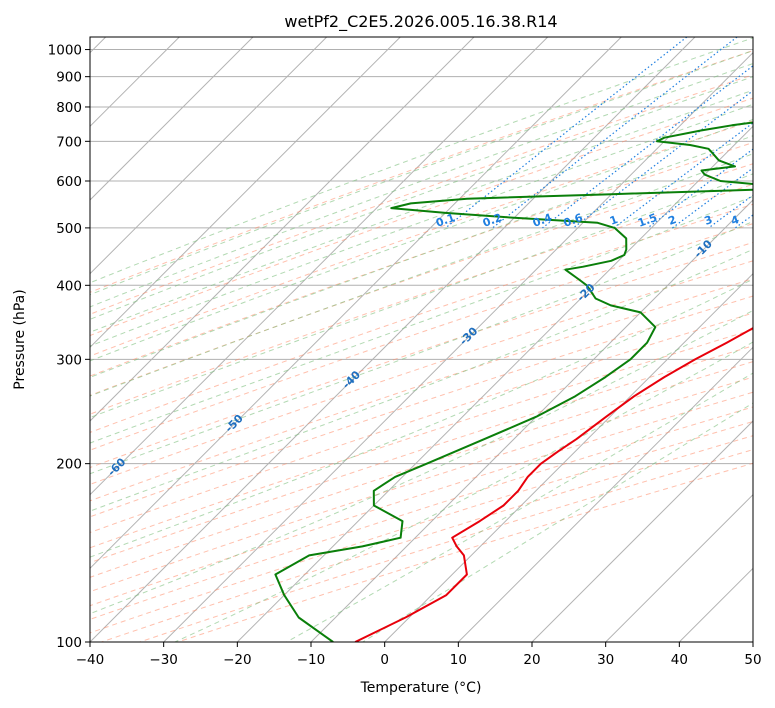 The image size is (775, 708). Describe the element at coordinates (69, 142) in the screenshot. I see `y-tick-label: 700` at that location.